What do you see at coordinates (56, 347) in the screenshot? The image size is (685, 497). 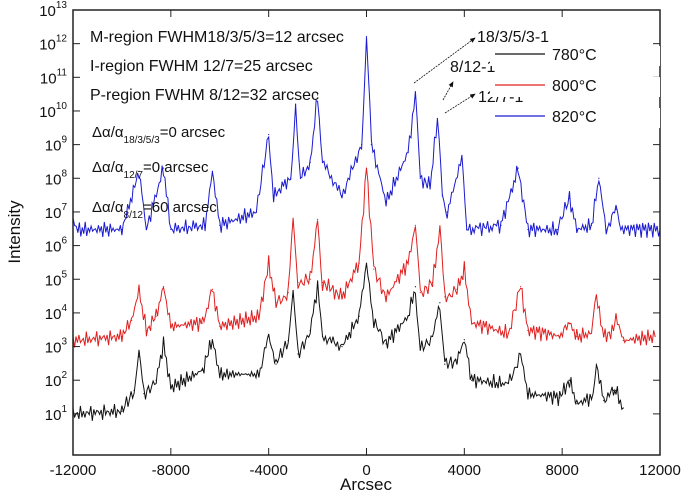 I see `y-tick-label: 10³` at bounding box center [56, 347].